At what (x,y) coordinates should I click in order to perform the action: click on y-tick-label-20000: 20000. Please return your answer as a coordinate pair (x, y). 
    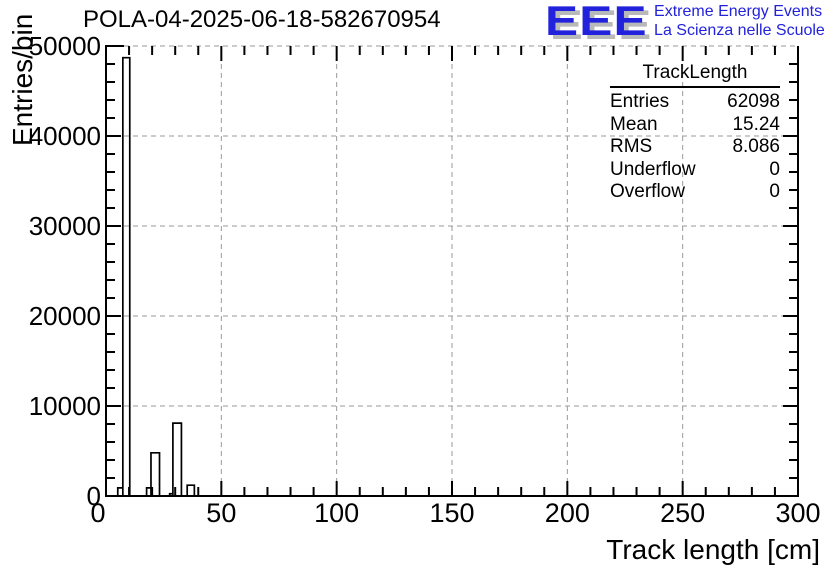
    Looking at the image, I should click on (65, 316).